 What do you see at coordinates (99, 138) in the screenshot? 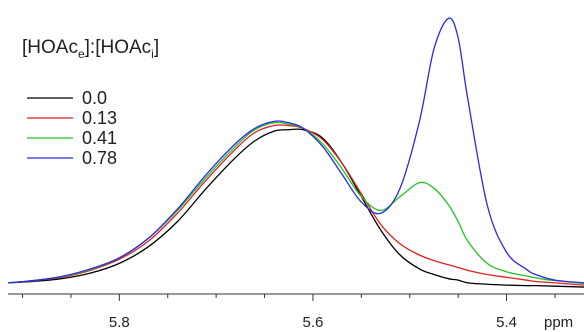
I see `legend-label-0-41: 0.41` at bounding box center [99, 138].